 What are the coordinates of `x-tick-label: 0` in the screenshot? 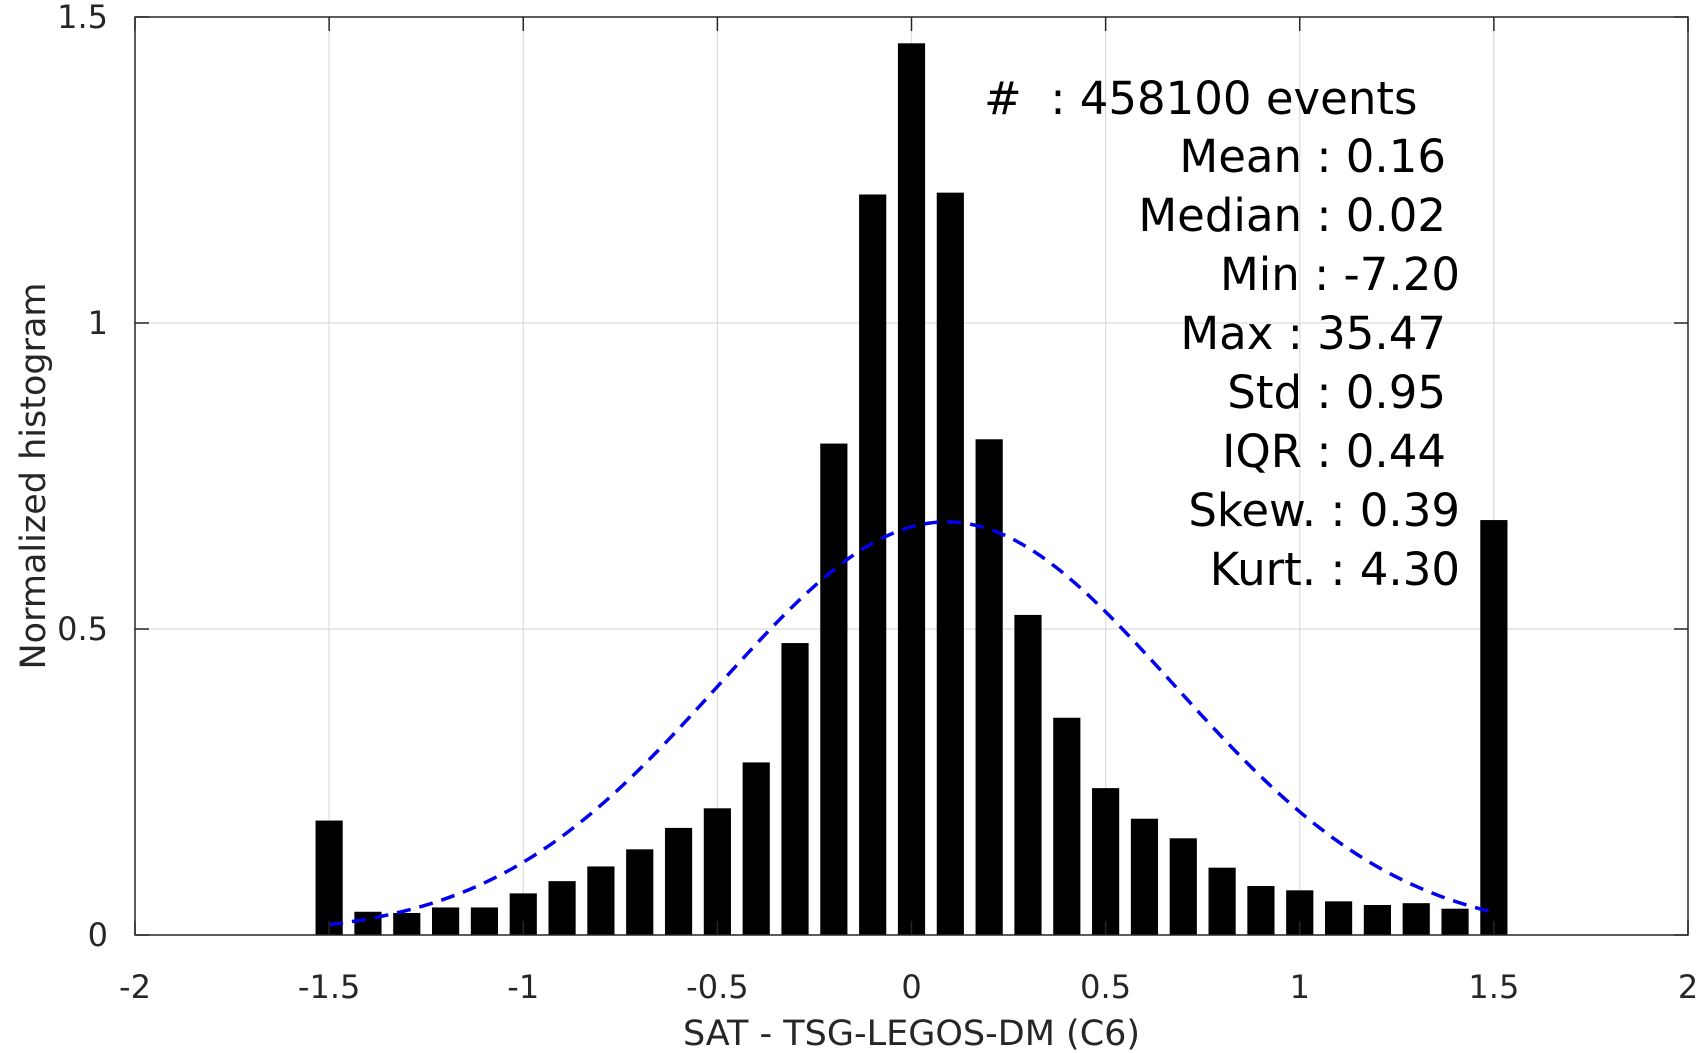 It's located at (911, 987).